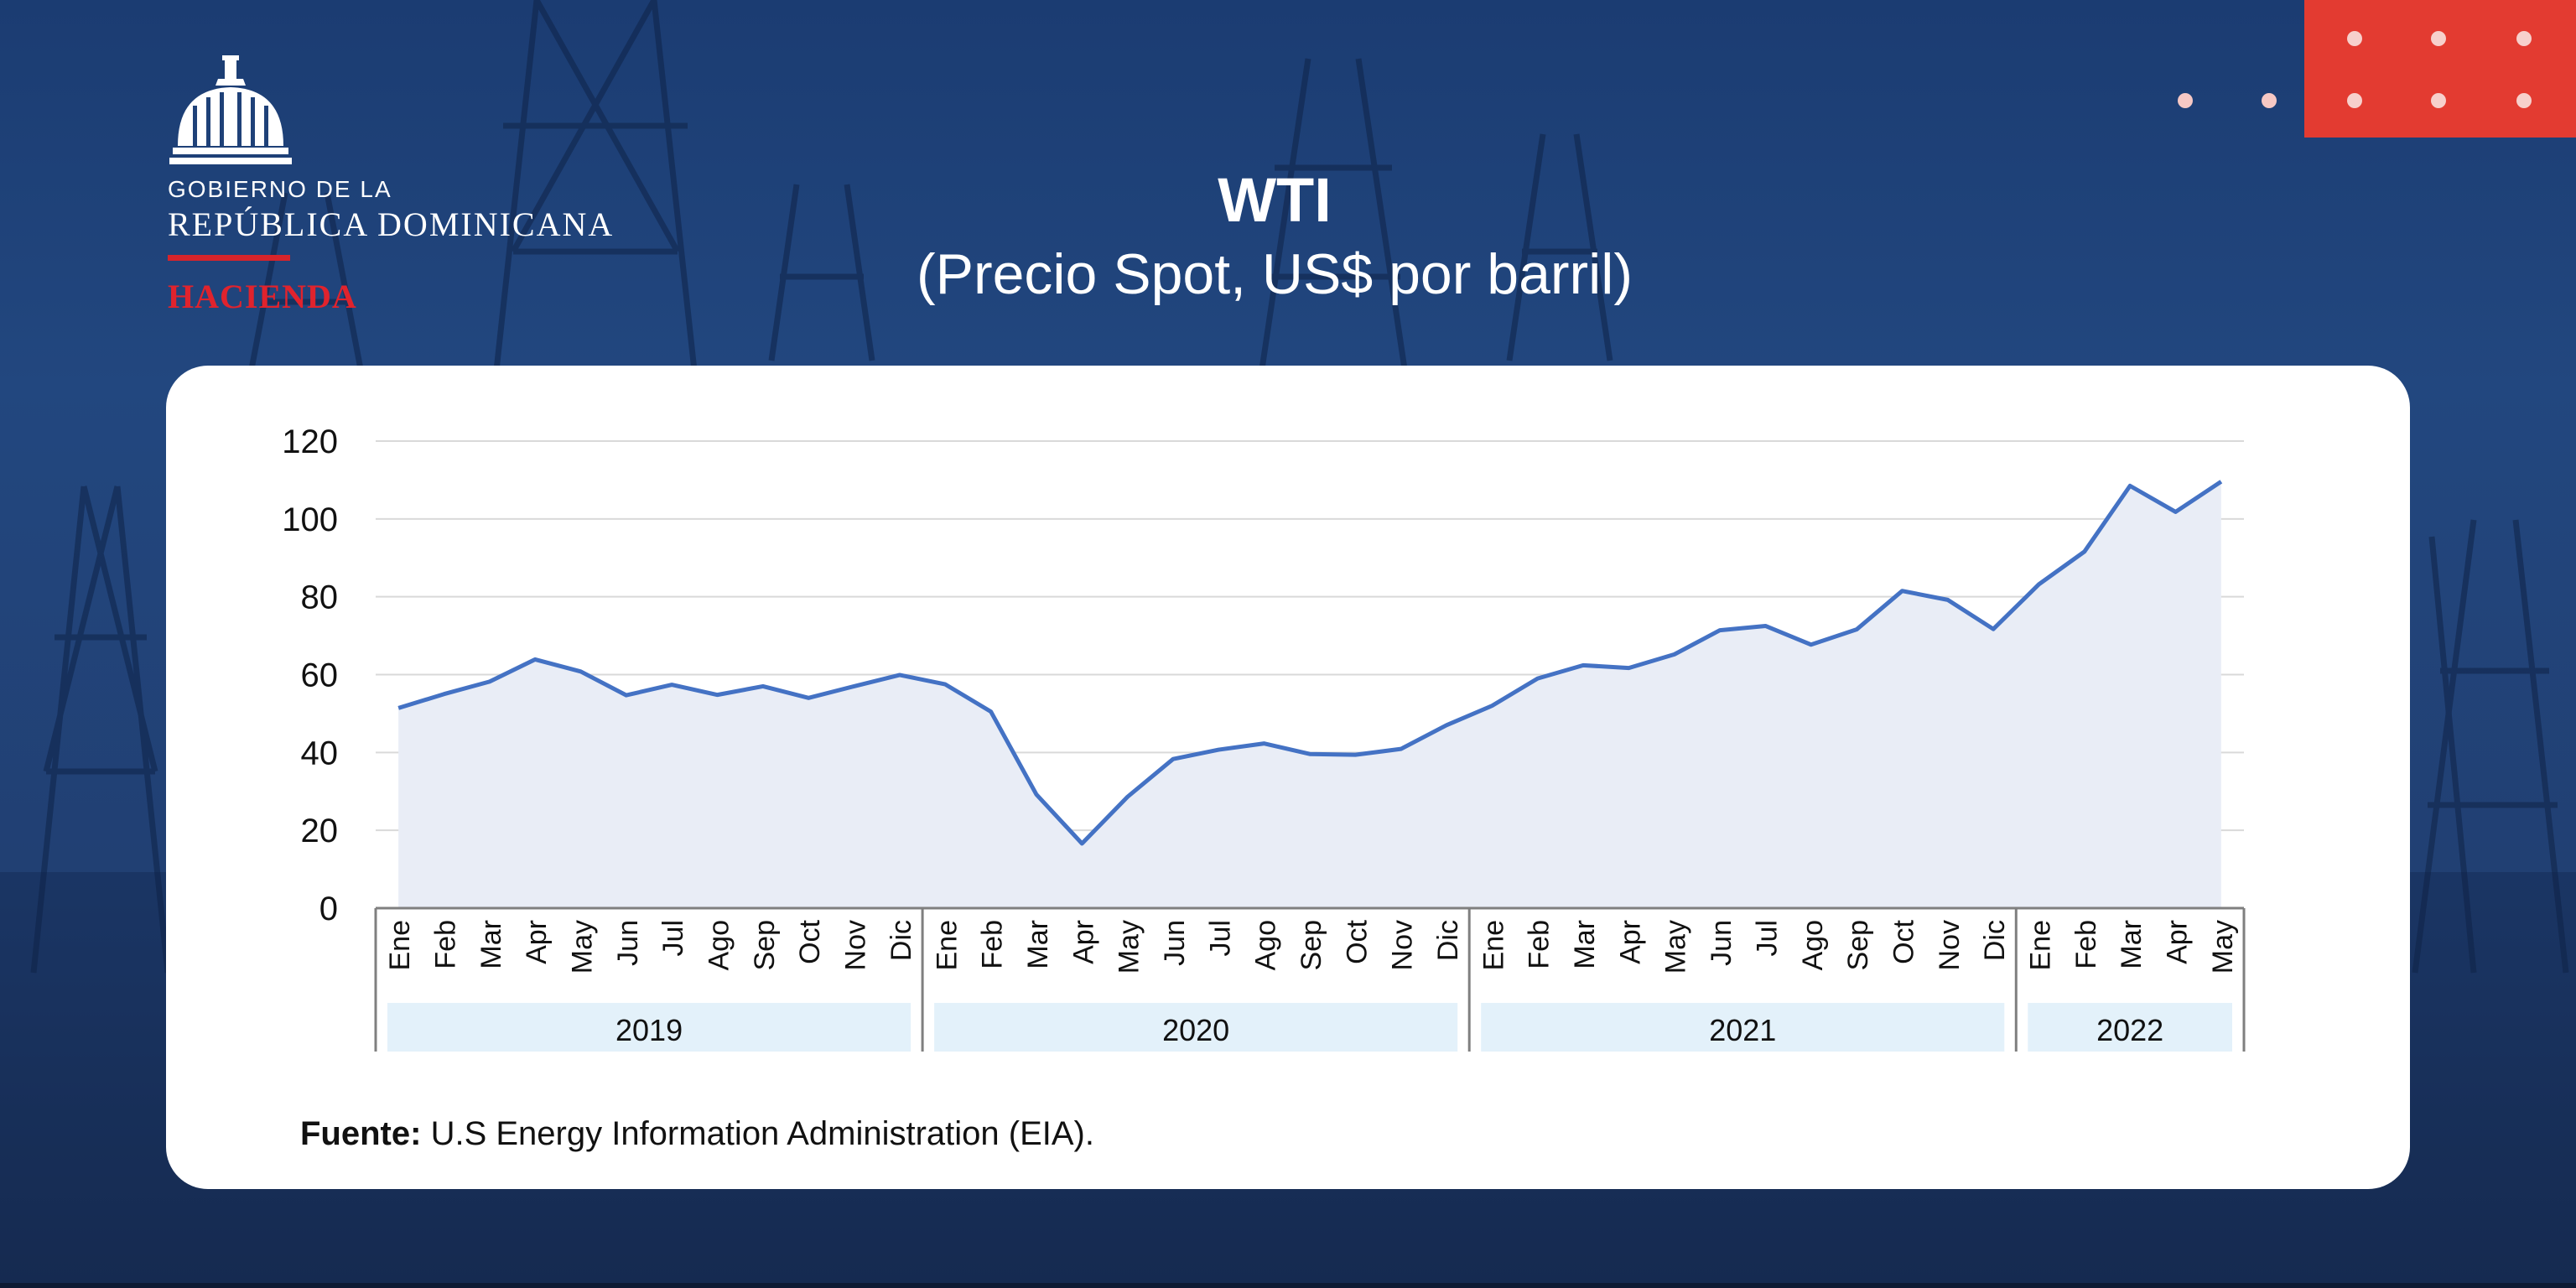  What do you see at coordinates (262, 296) in the screenshot?
I see `logo-line-hacienda: HACIENDA` at bounding box center [262, 296].